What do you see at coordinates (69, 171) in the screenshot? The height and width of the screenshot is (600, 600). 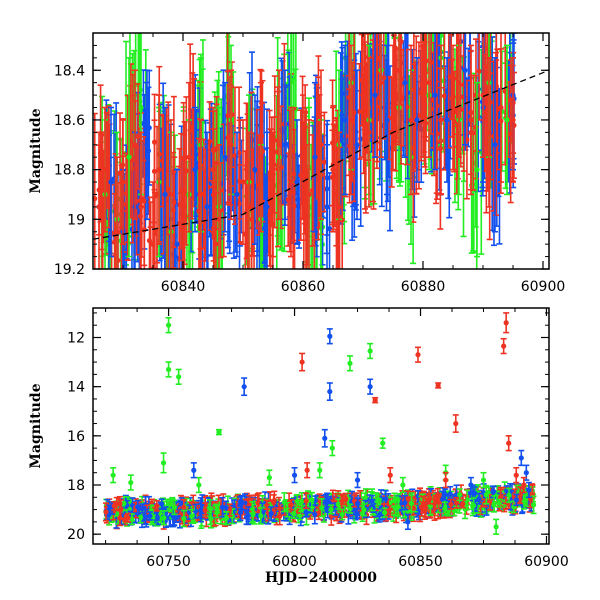 I see `y-tick-label: 18.8` at bounding box center [69, 171].